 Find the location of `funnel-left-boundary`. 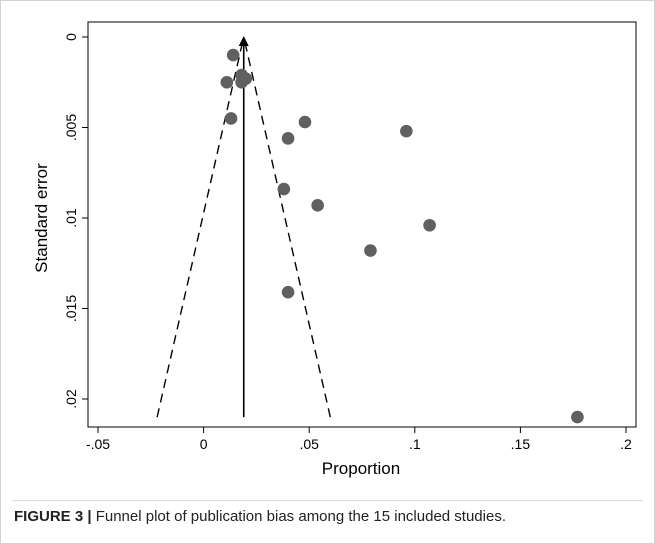

funnel-left-boundary is located at coordinates (200, 227).